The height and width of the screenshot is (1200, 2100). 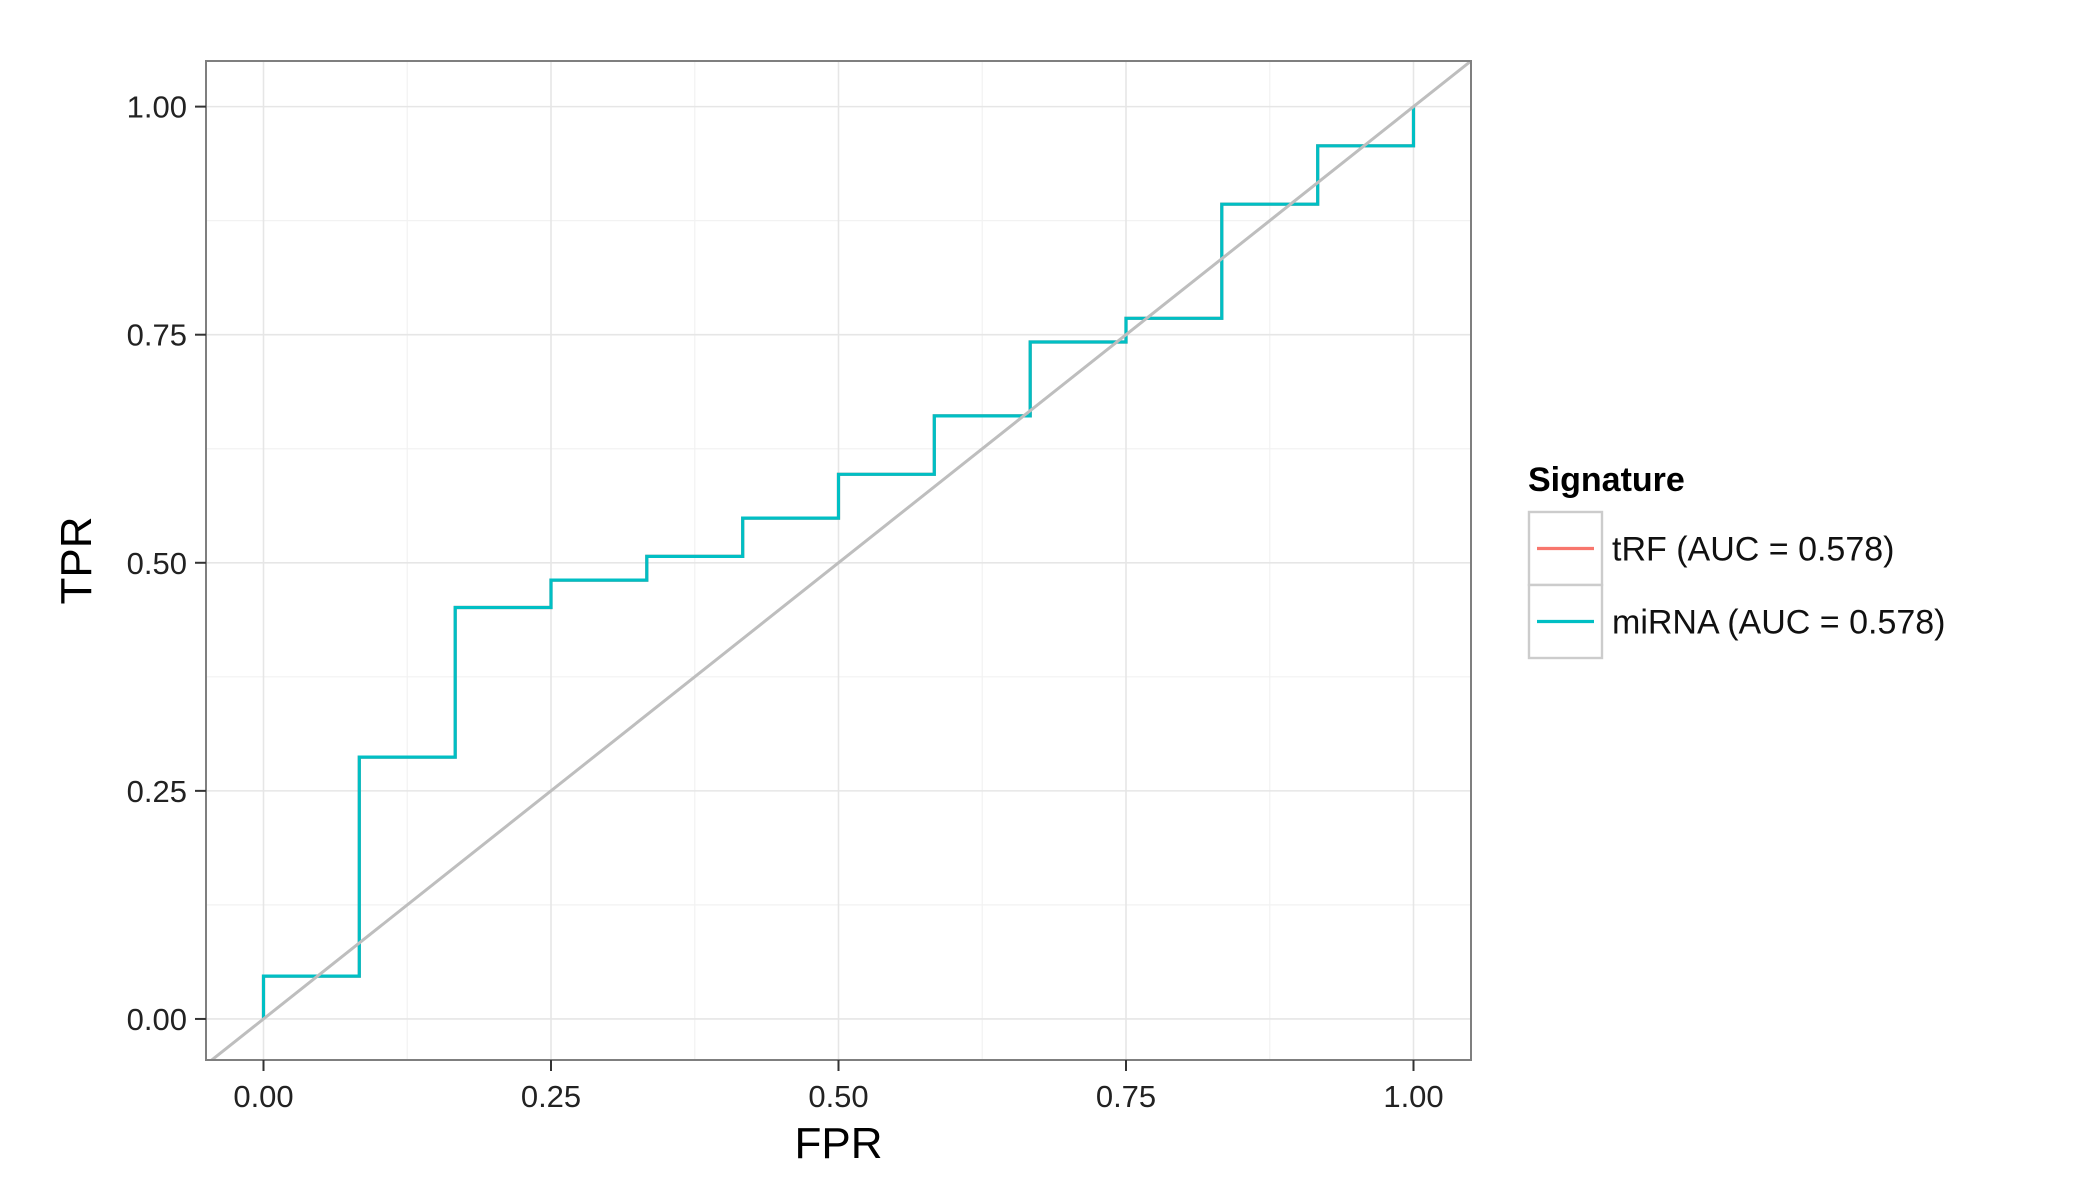 What do you see at coordinates (157, 107) in the screenshot?
I see `y-tick-label: 1.00` at bounding box center [157, 107].